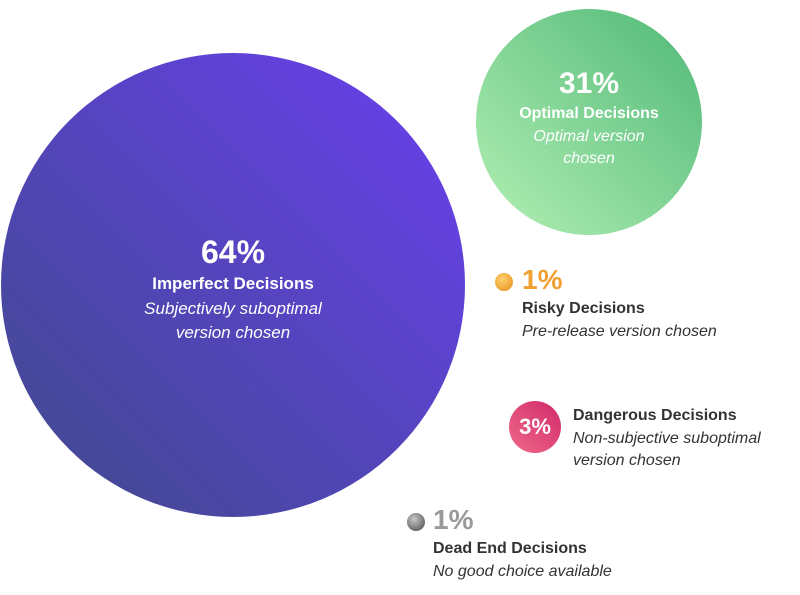  What do you see at coordinates (655, 415) in the screenshot?
I see `name-dangerous: Dangerous Decisions` at bounding box center [655, 415].